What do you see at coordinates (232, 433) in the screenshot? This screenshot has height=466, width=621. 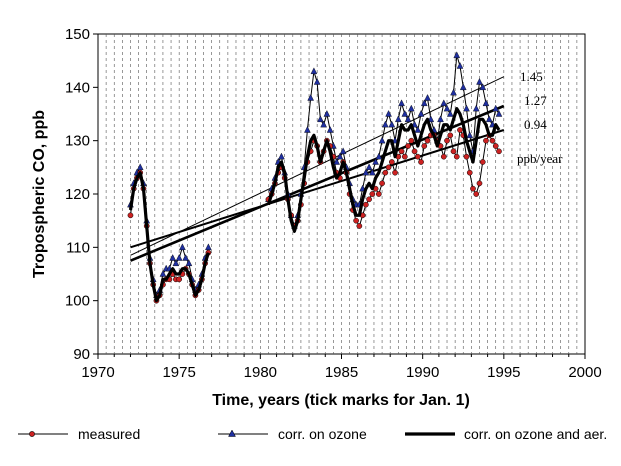 I see `legend-ozone-marker` at bounding box center [232, 433].